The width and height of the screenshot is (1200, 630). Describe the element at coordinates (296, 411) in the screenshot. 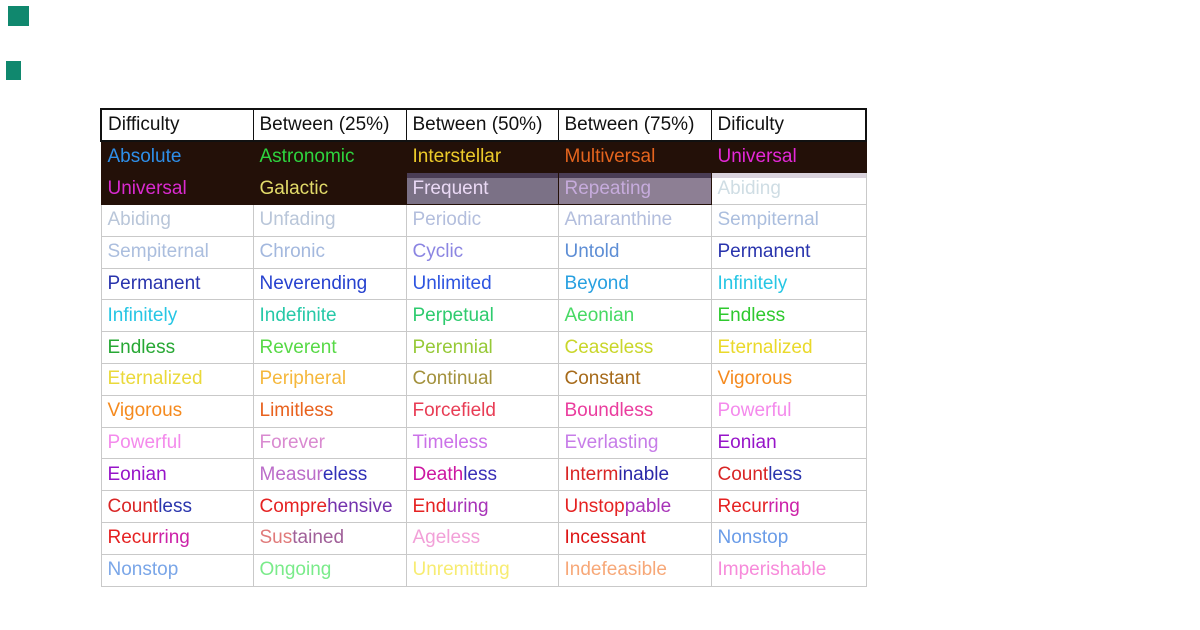

I see `tier-word-part: Limitless` at that location.